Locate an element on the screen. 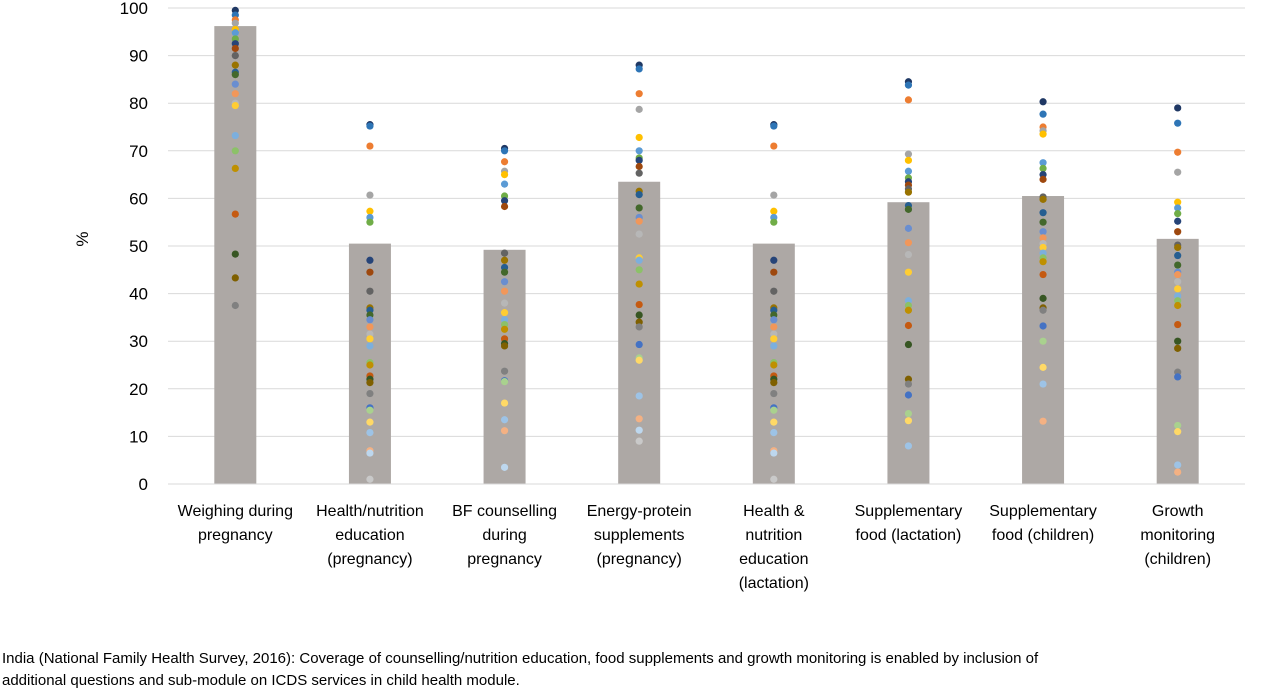 The width and height of the screenshot is (1280, 693). x-category-label: Weighing during pregnancy is located at coordinates (235, 523).